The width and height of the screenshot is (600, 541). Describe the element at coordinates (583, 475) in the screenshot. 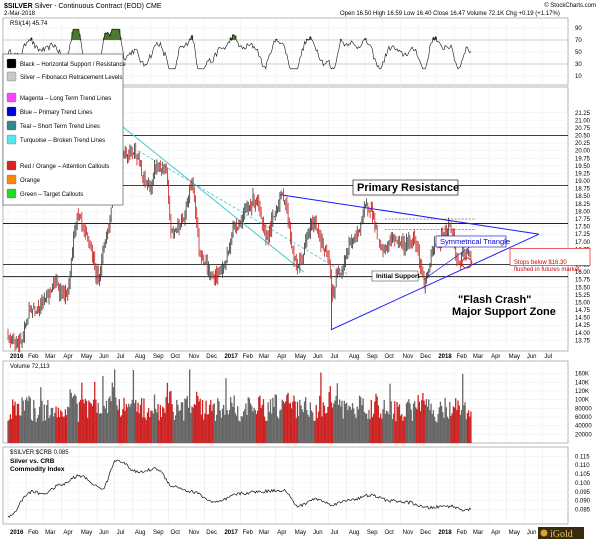

I see `ratio-tick-label: 0.105` at that location.